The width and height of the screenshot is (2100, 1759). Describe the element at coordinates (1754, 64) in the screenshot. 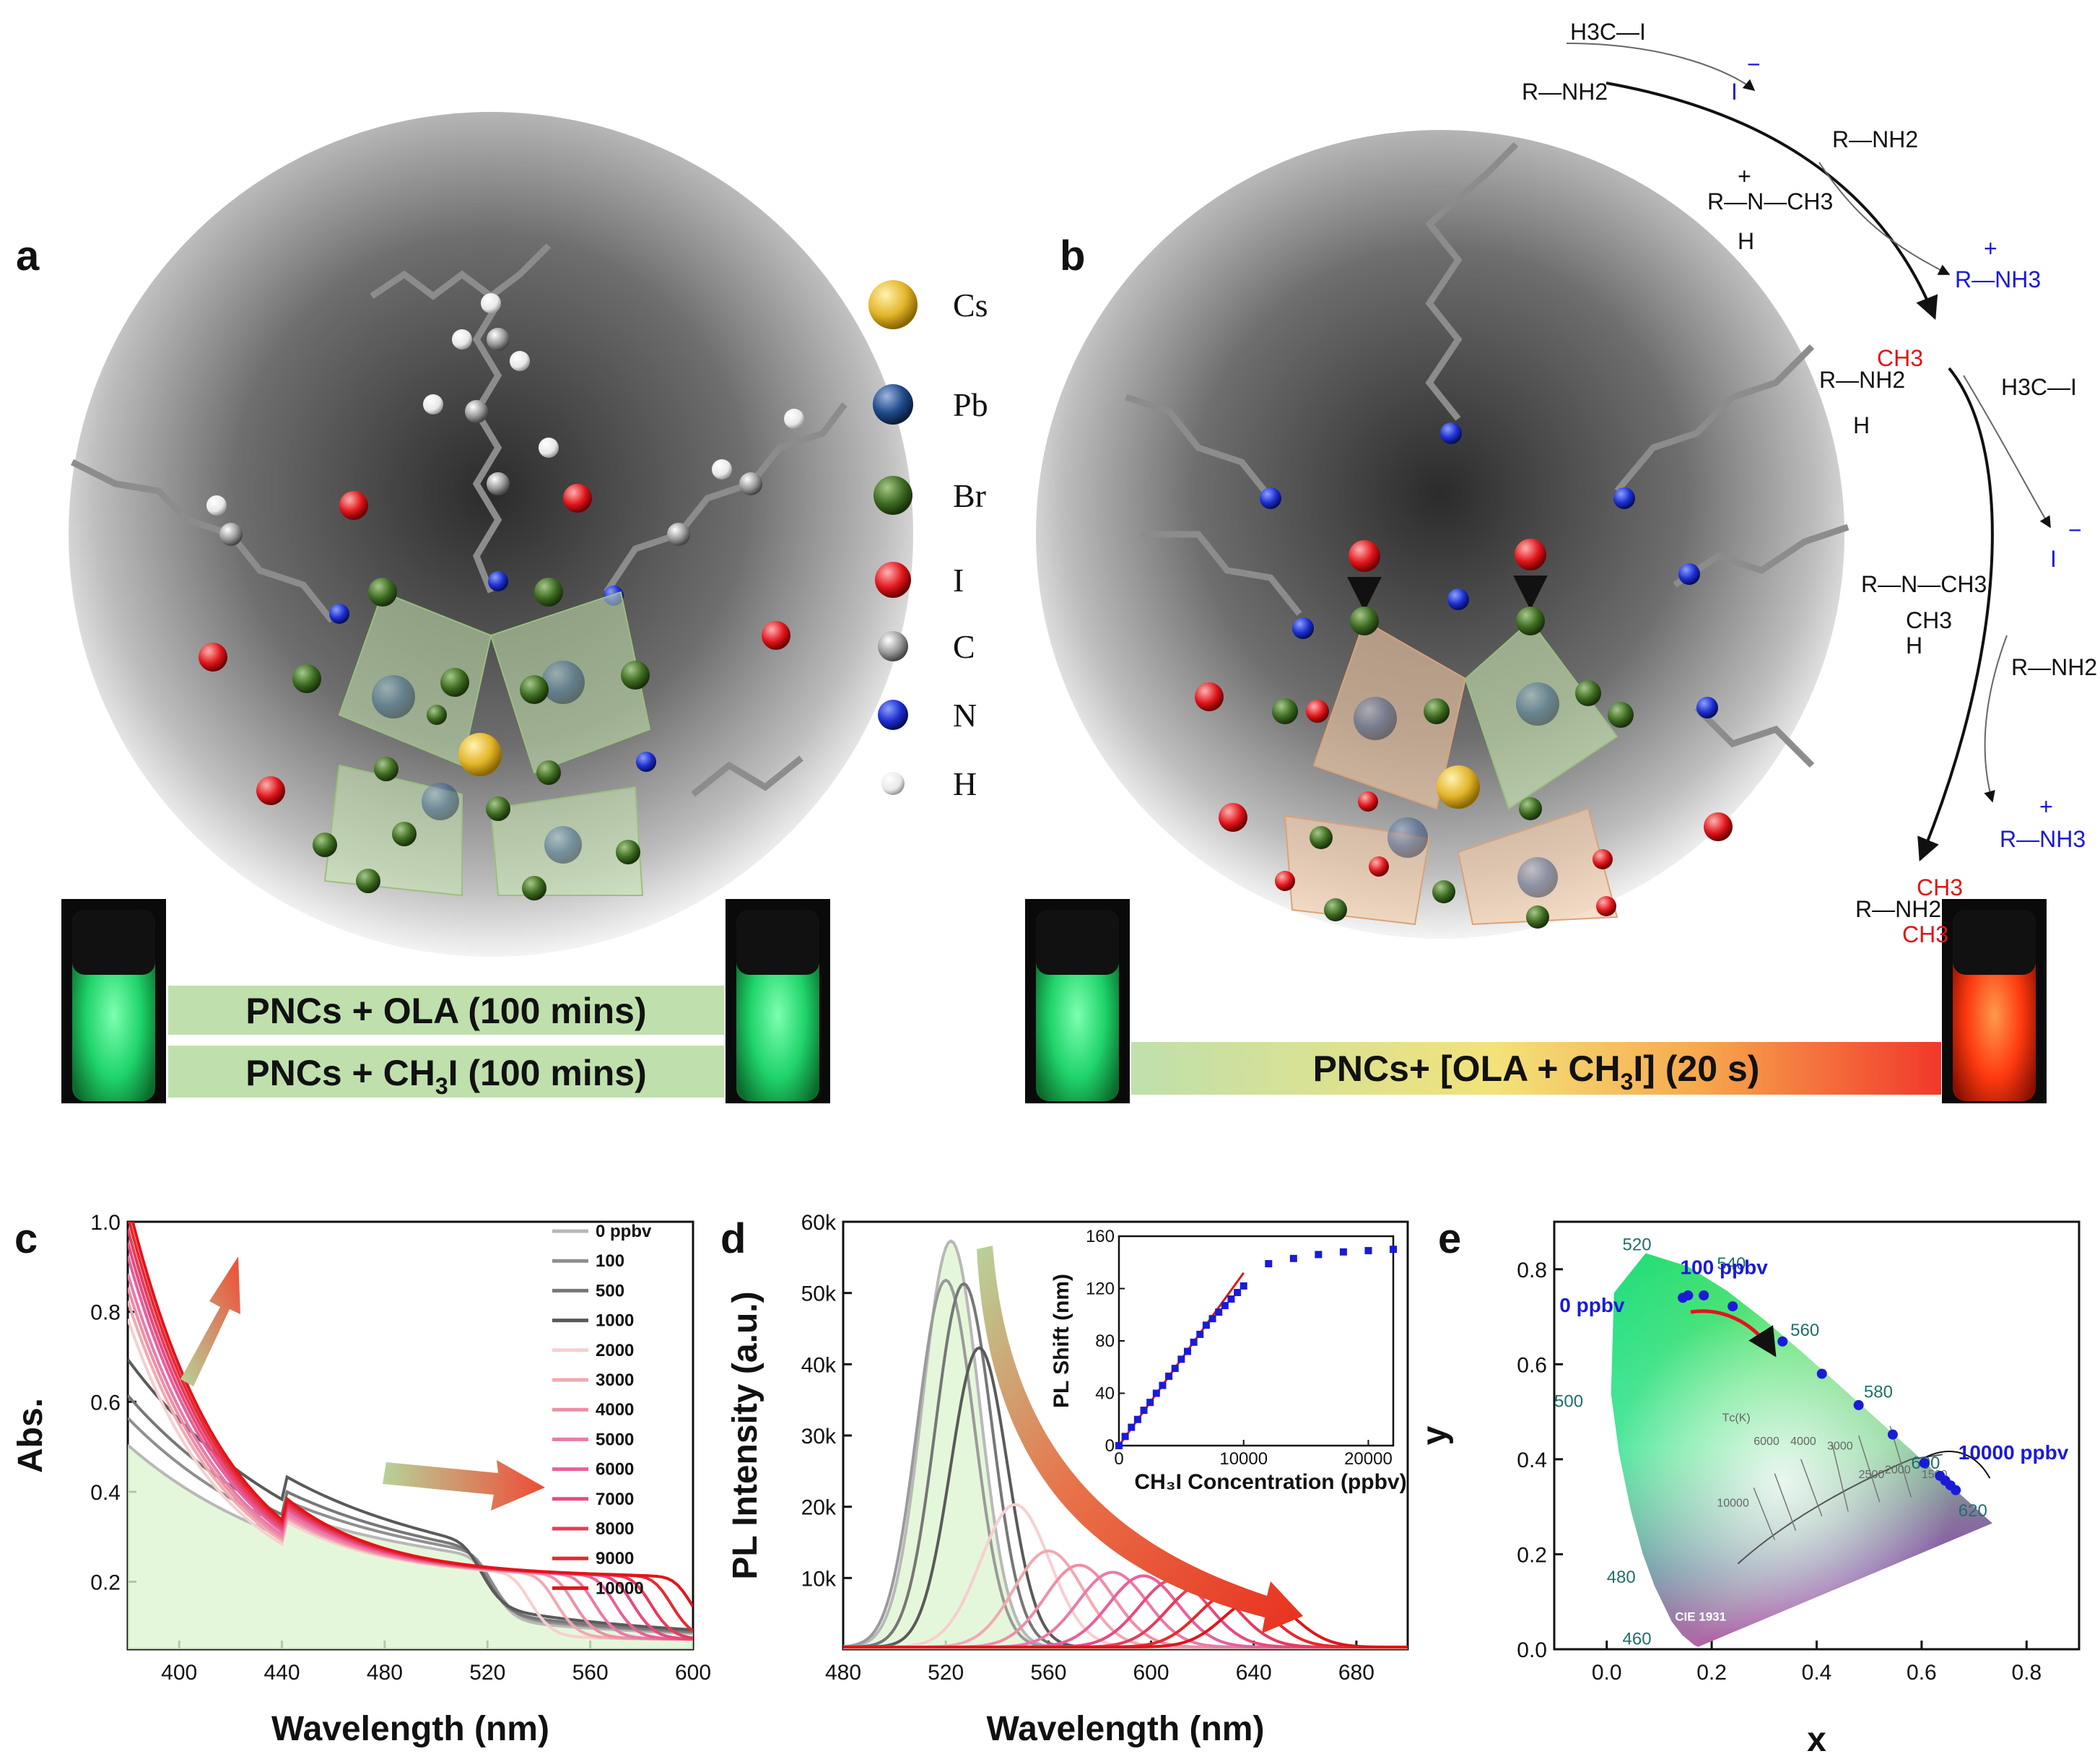

I see `scheme-minus-1: −` at that location.